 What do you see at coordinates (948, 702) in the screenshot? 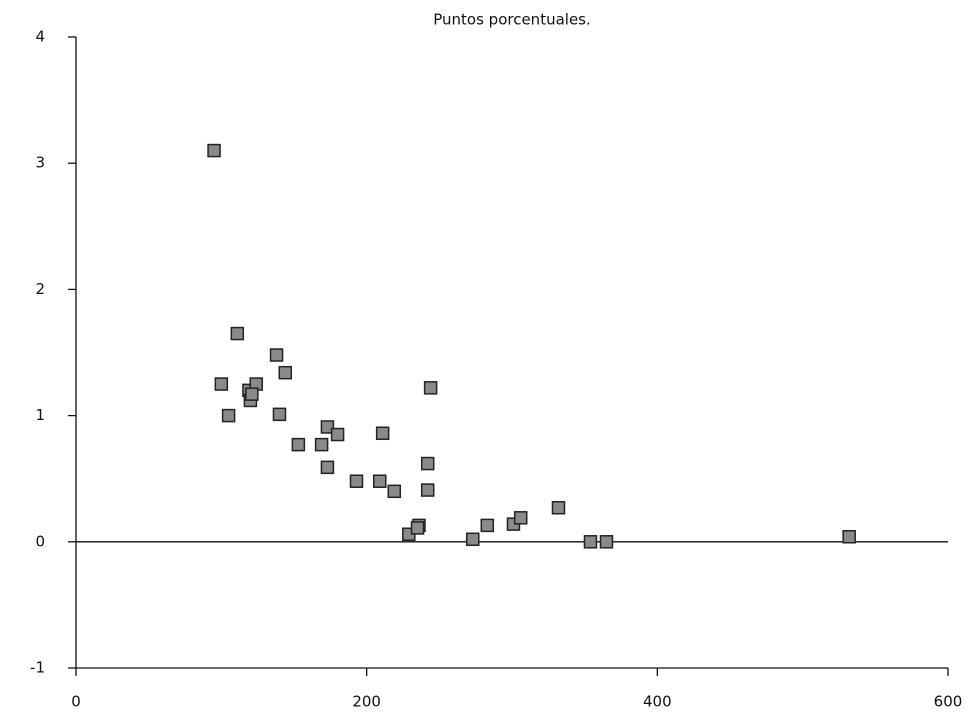
I see `x-tick-label: 600` at bounding box center [948, 702].